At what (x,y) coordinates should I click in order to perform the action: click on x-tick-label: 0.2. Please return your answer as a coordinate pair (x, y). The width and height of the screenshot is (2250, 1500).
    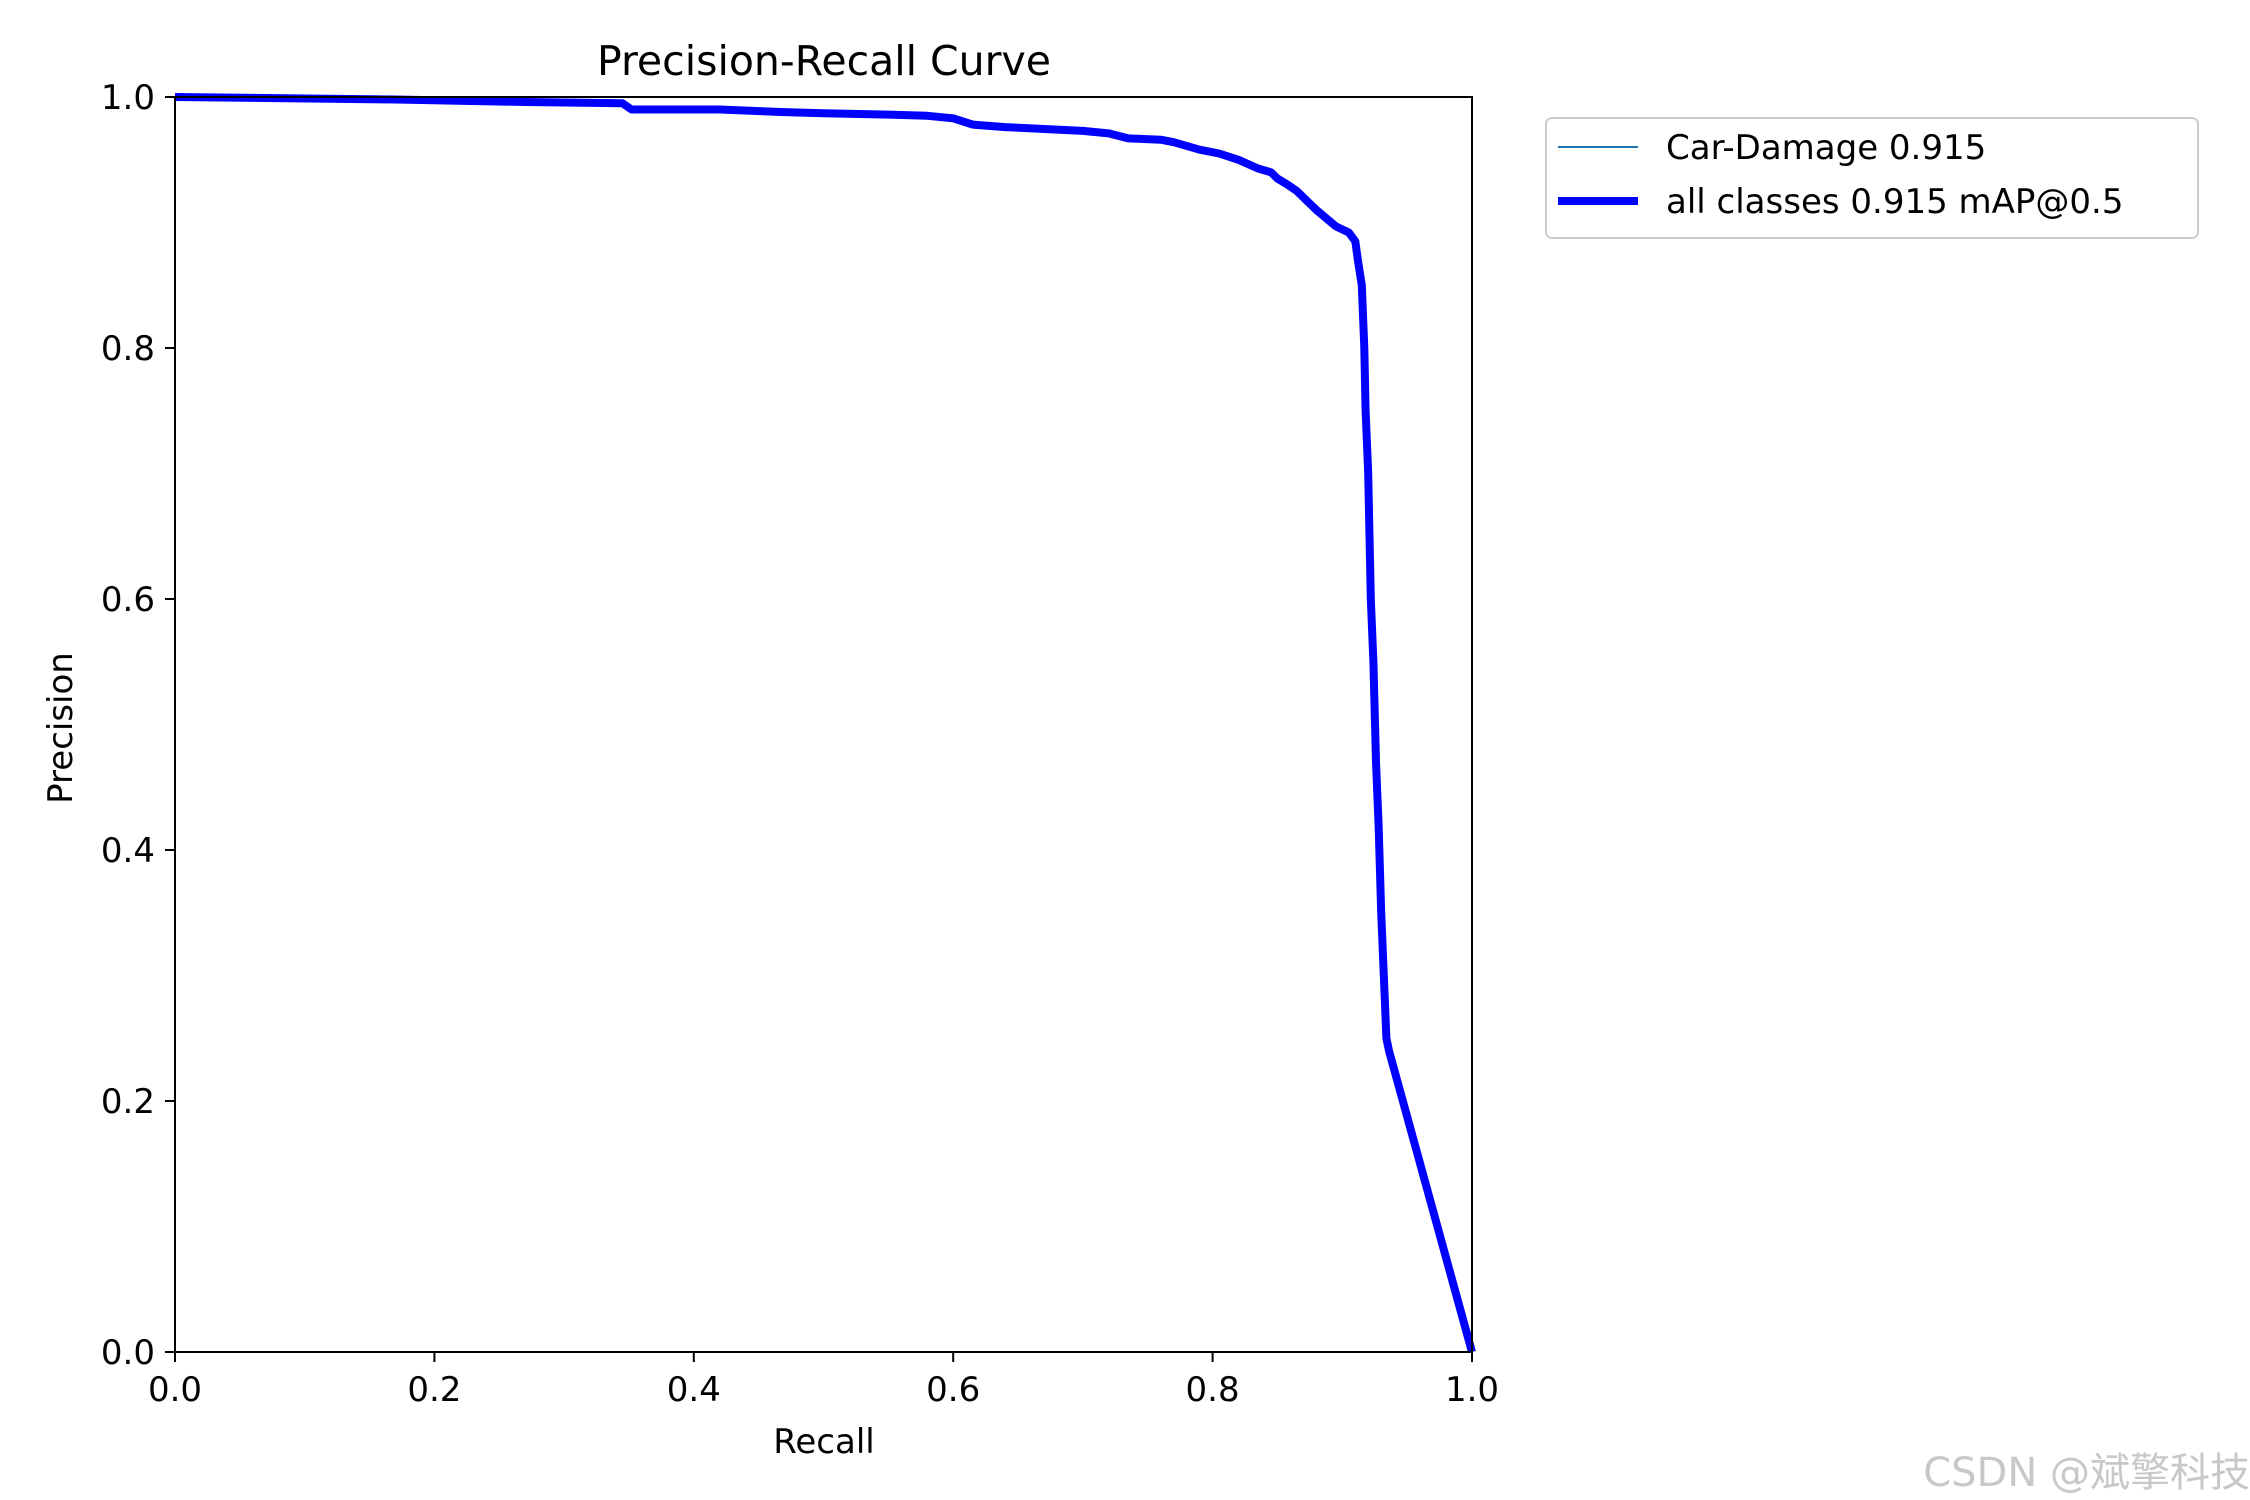
    Looking at the image, I should click on (434, 1390).